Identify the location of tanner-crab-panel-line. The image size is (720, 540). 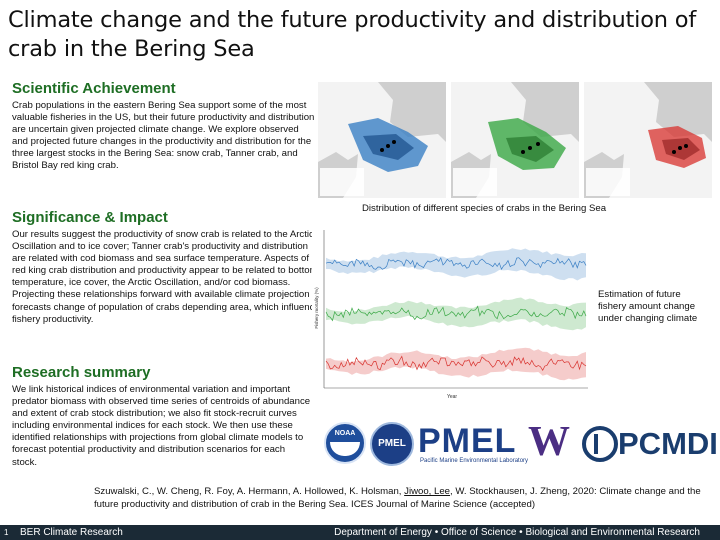
(456, 313).